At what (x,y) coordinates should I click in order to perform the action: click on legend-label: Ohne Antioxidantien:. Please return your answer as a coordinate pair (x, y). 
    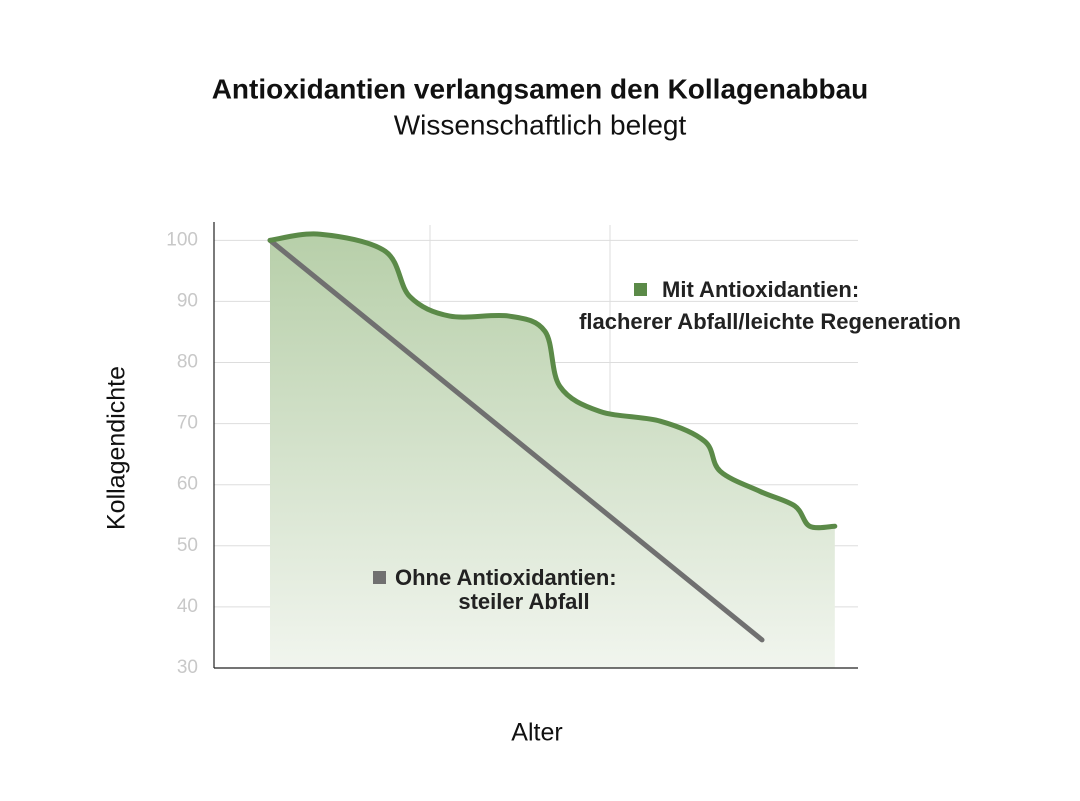
    Looking at the image, I should click on (506, 577).